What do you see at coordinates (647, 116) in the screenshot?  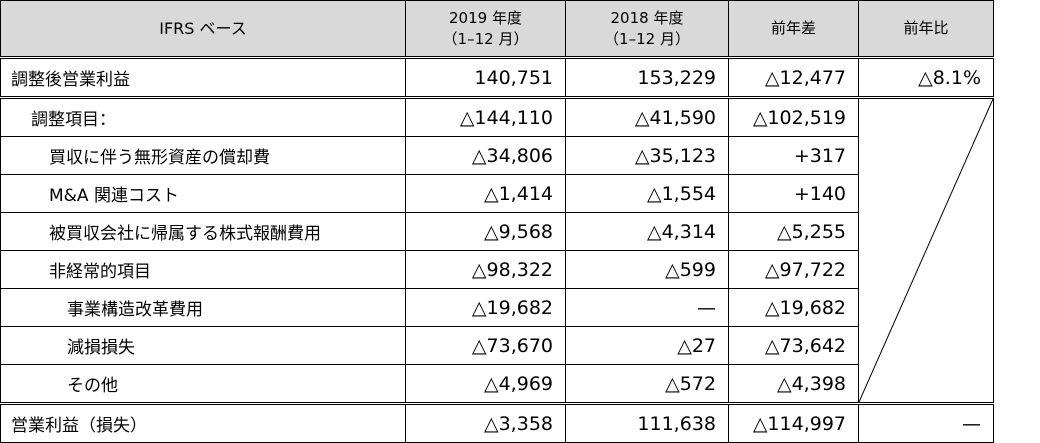 I see `cell-2018: △41,590` at bounding box center [647, 116].